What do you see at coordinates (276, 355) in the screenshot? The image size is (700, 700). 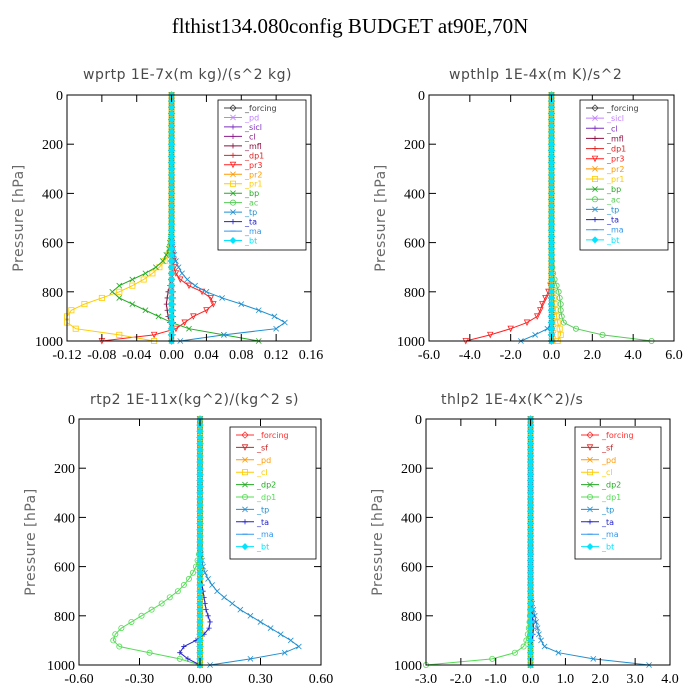 I see `x-tick-label: 0.12` at bounding box center [276, 355].